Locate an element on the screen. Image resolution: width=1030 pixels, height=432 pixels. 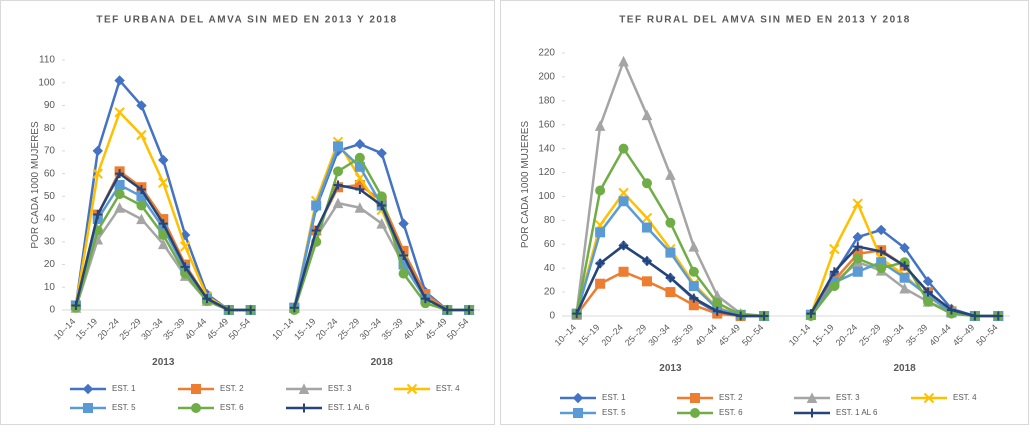
y-tick-label: 140 is located at coordinates (546, 148).